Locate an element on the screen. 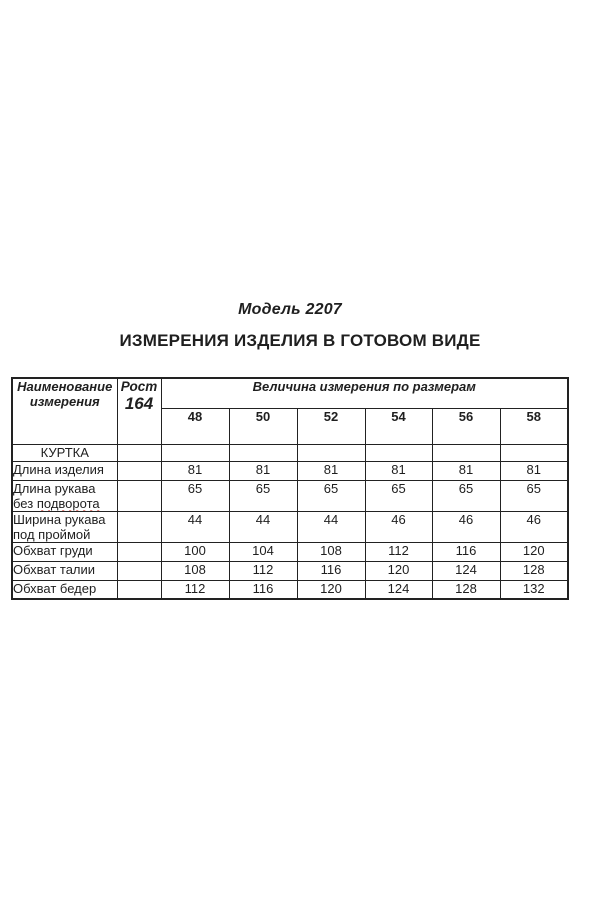 The image size is (600, 900). header-row-sizes: 48 50 52 54 56 58 is located at coordinates (290, 426).